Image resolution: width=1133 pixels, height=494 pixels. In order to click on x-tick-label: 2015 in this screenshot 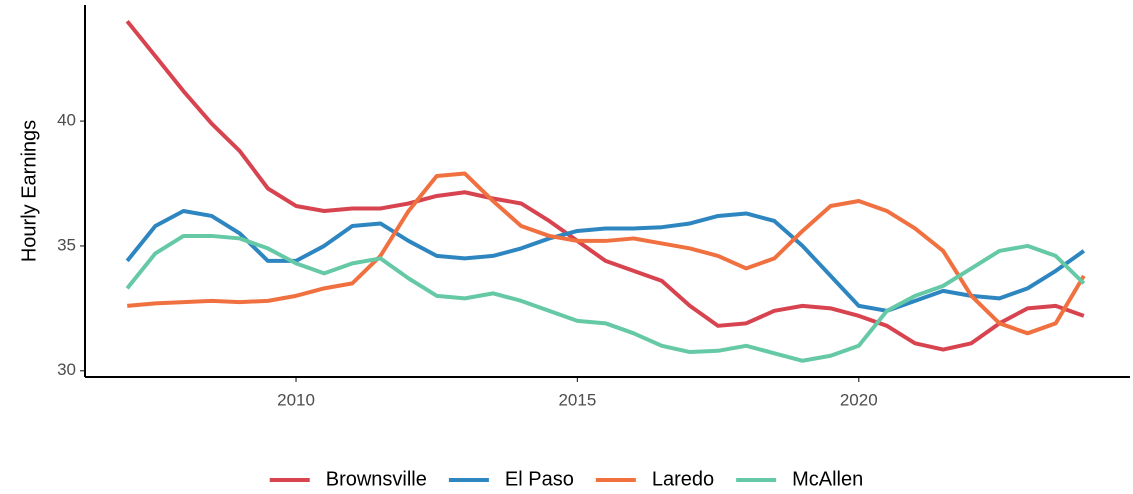, I will do `click(577, 399)`.